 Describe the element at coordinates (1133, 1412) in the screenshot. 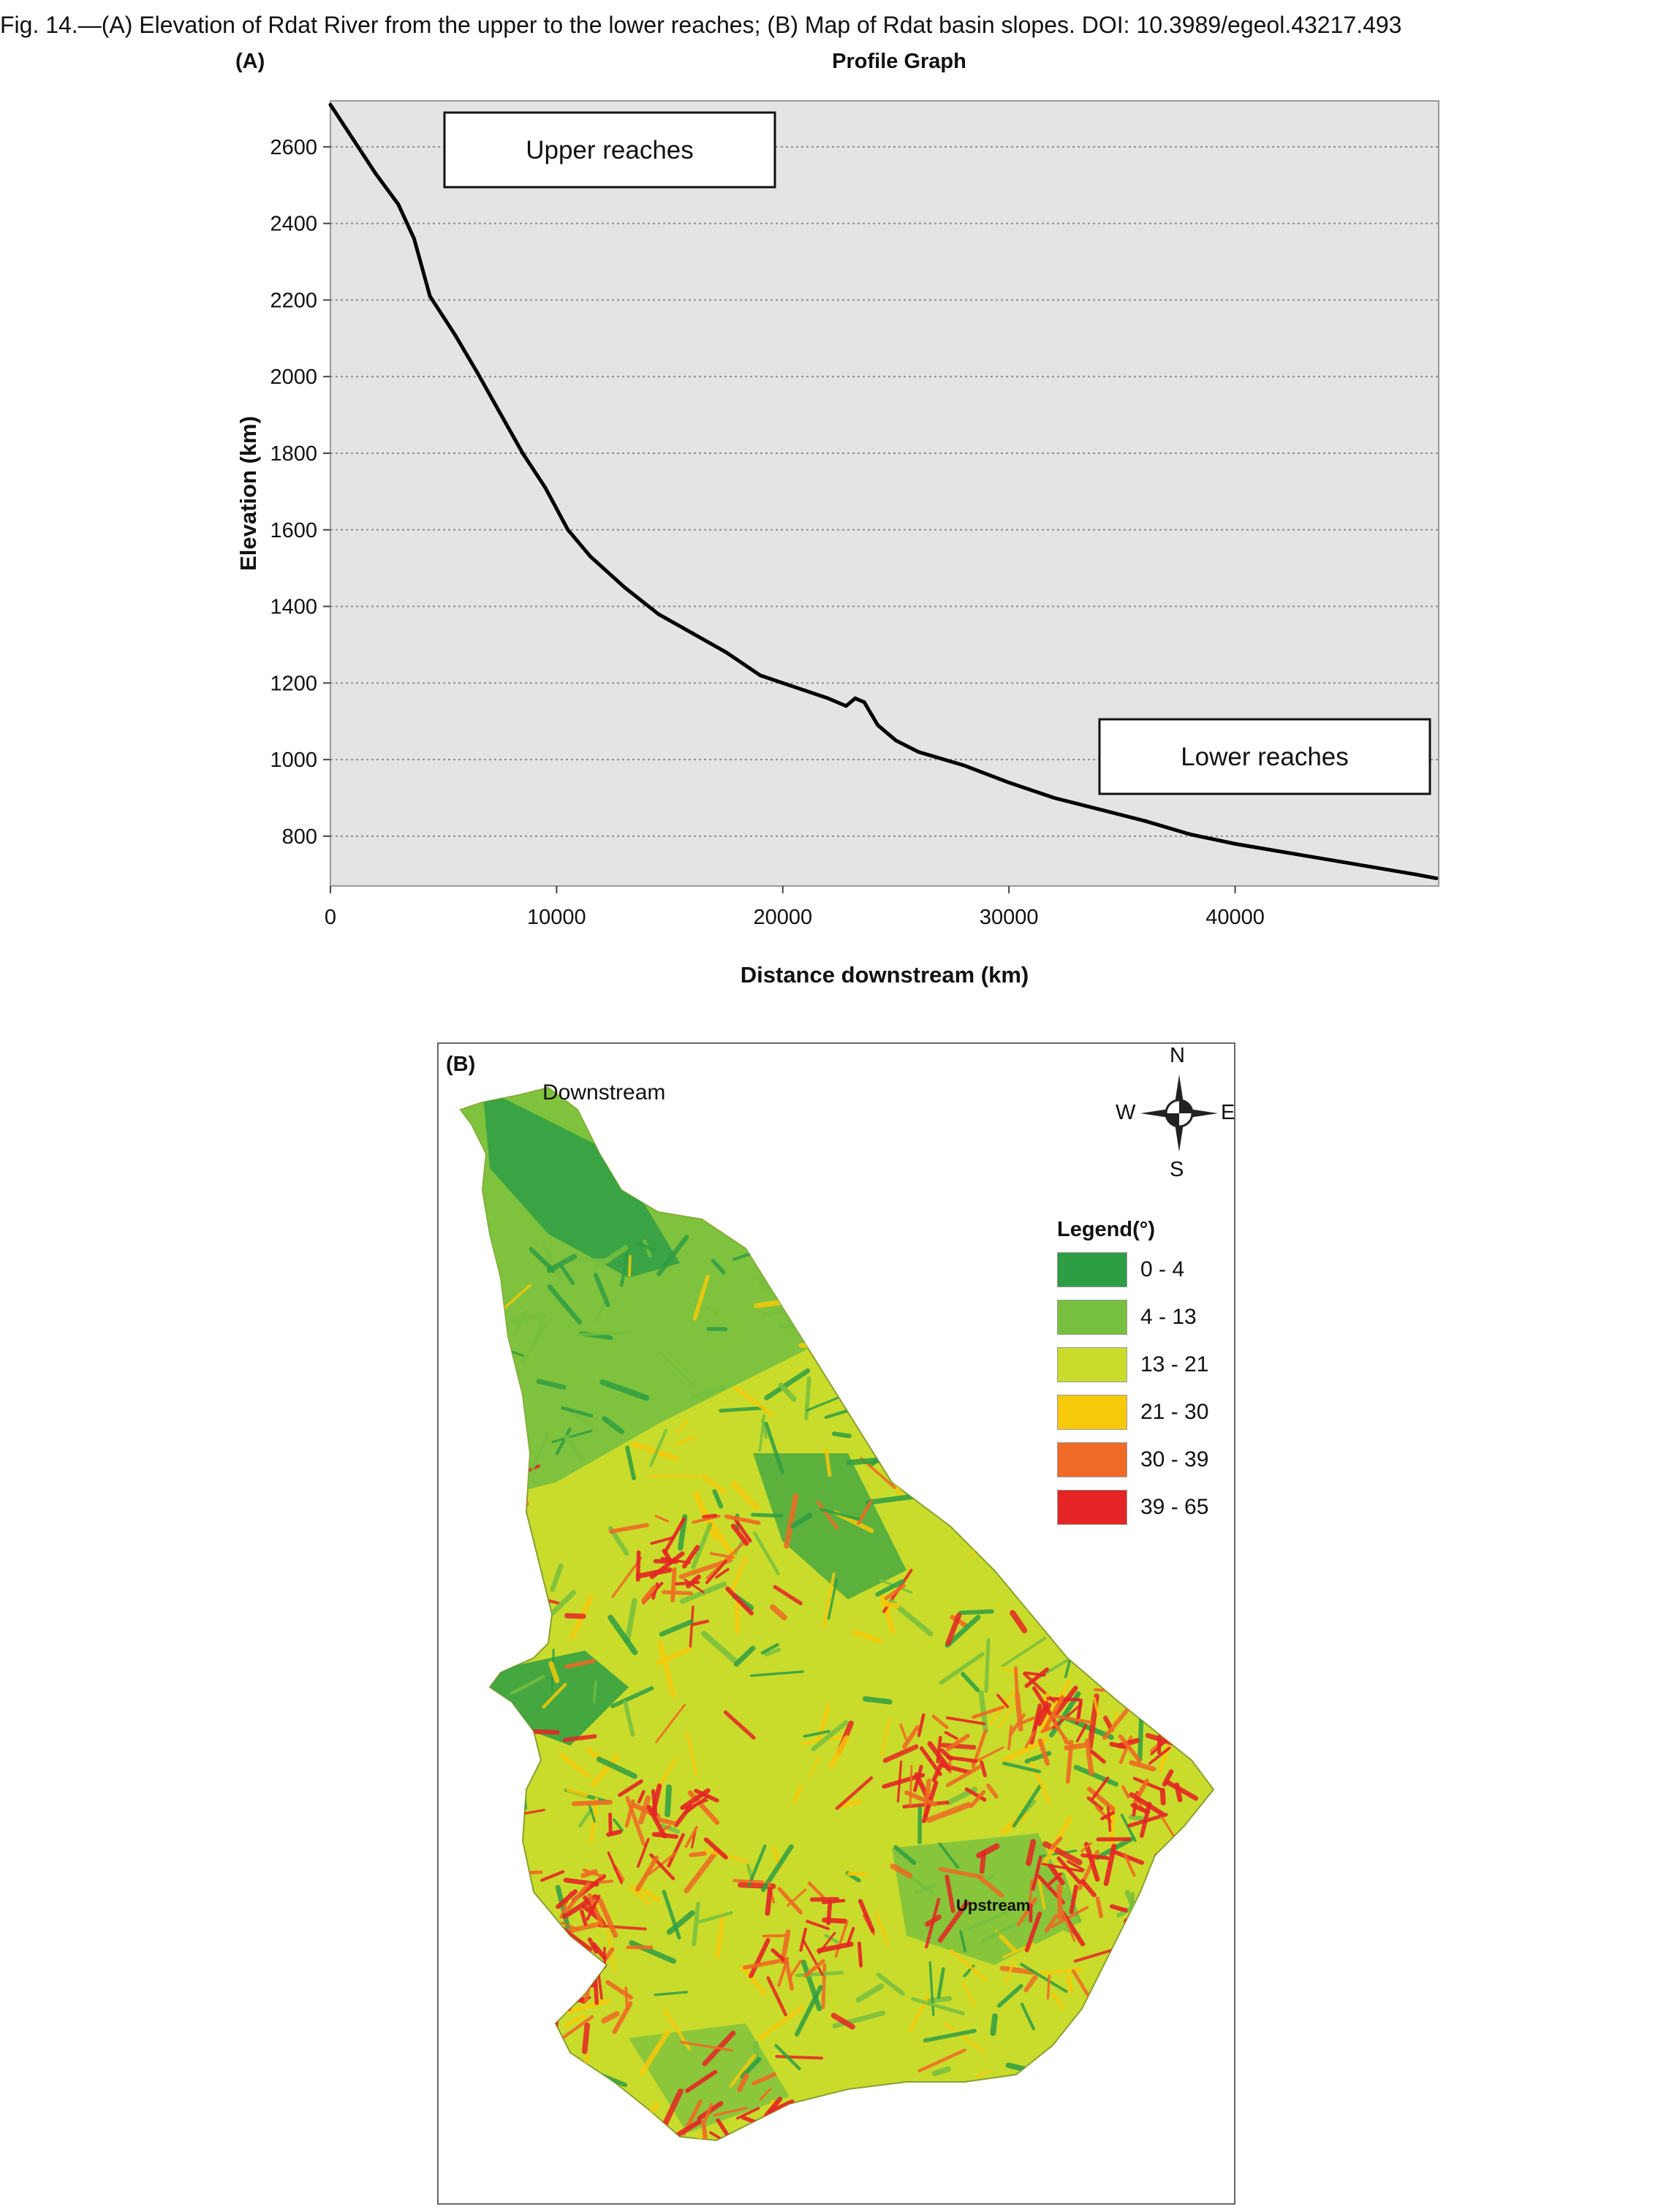

I see `legend-item: 21 - 30` at that location.